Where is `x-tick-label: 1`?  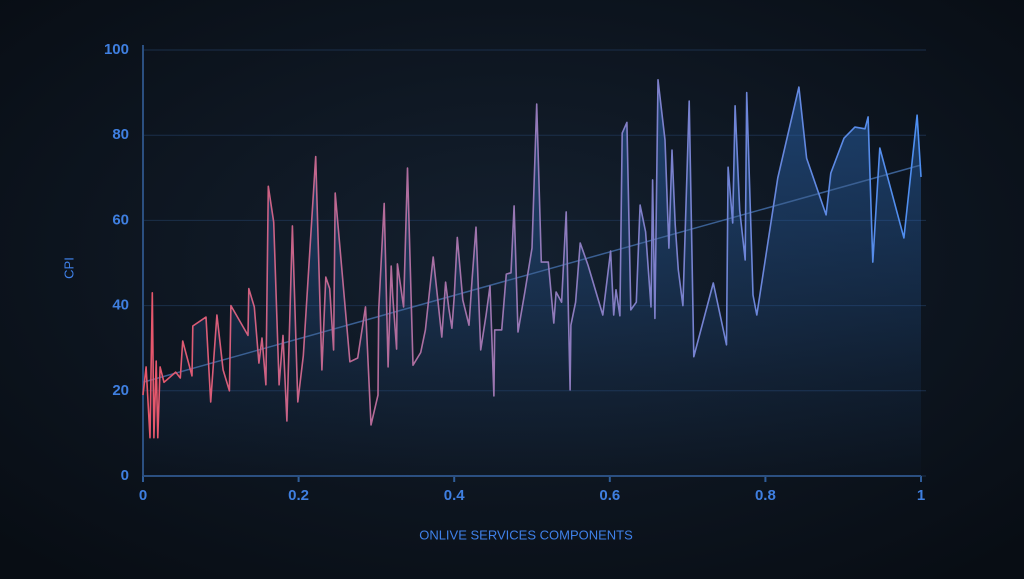
x-tick-label: 1 is located at coordinates (921, 495).